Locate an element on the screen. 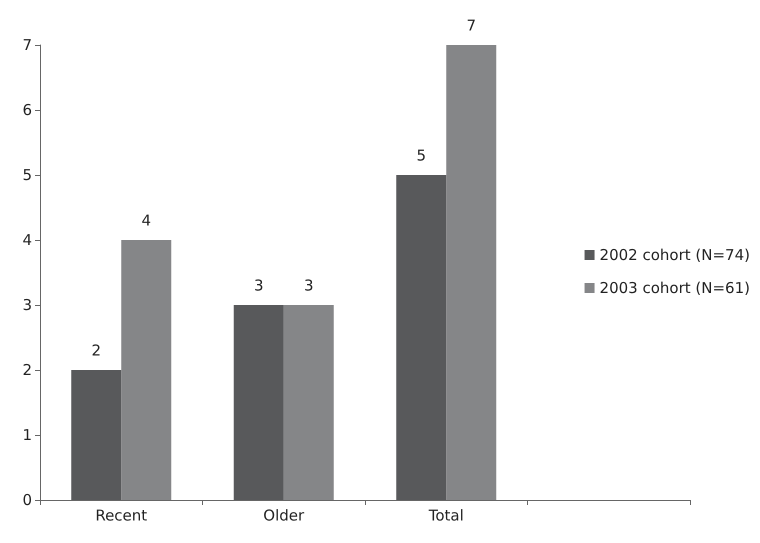 Image resolution: width=760 pixels, height=543 pixels. x-tick-label: Older is located at coordinates (284, 515).